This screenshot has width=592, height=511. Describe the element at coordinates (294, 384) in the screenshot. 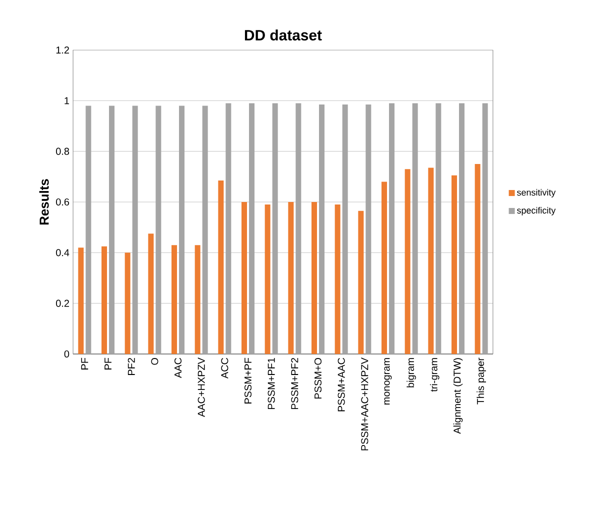

I see `x-tick-label: PSSM+PF2` at that location.